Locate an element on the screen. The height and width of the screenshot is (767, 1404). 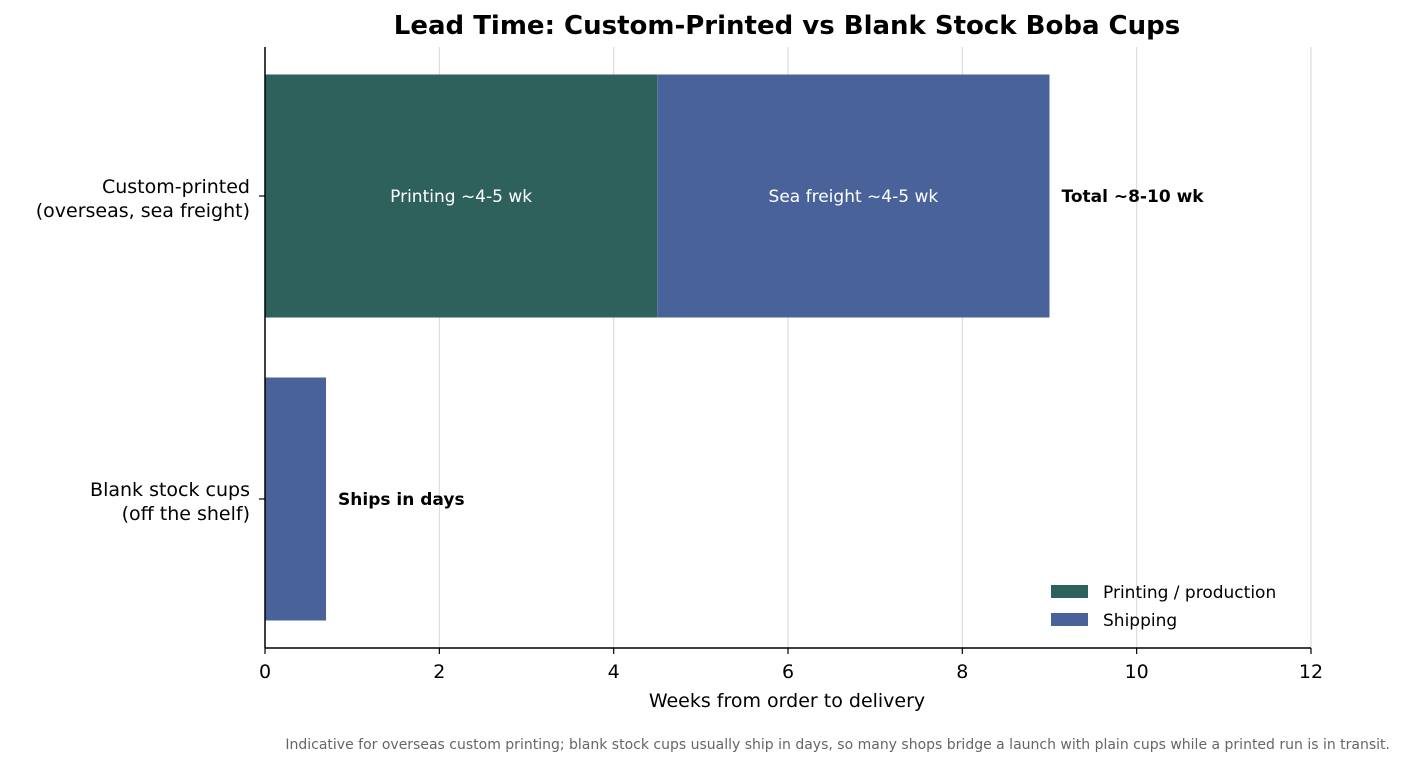
bar-total-annotation: Ships in days is located at coordinates (401, 500).